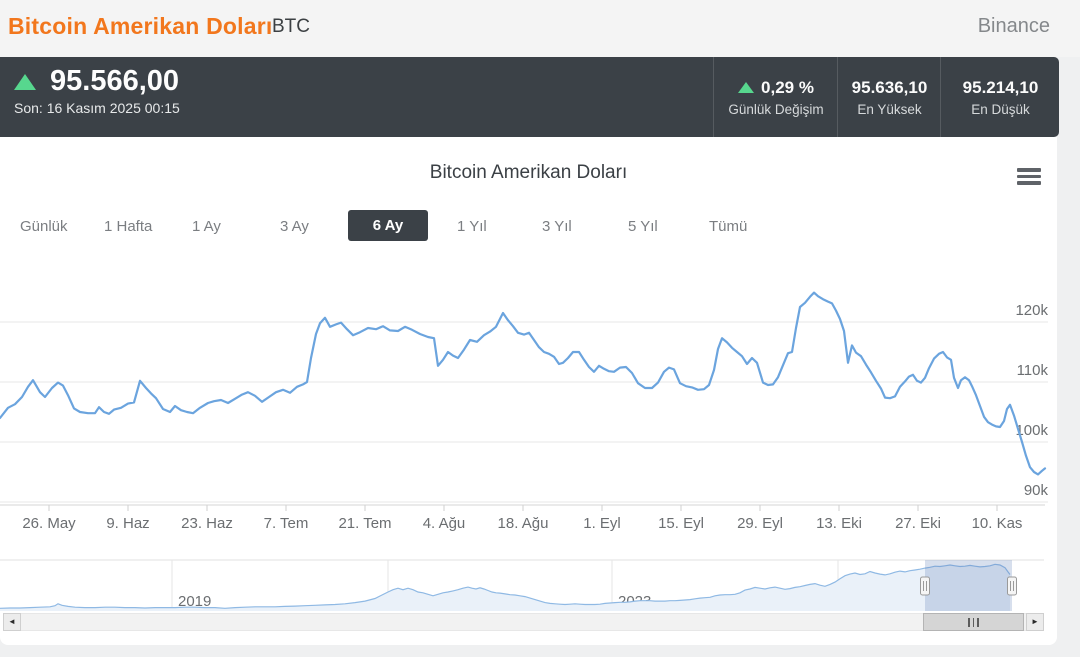 This screenshot has height=657, width=1080. Describe the element at coordinates (787, 87) in the screenshot. I see `daily-change-value: 0,29 %` at that location.